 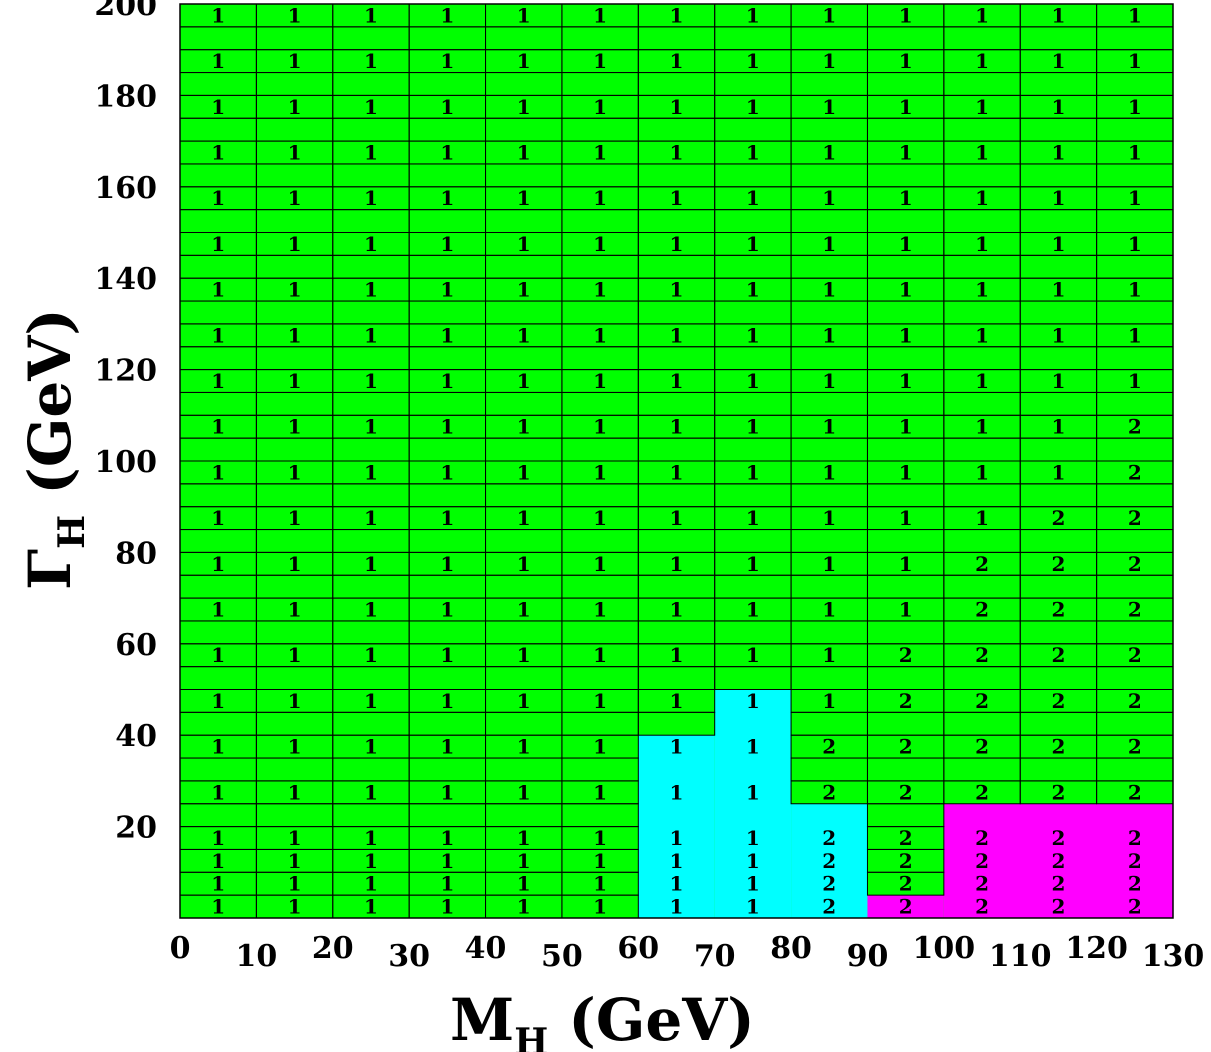 I want to click on y-tick-label: 100, so click(x=125, y=462).